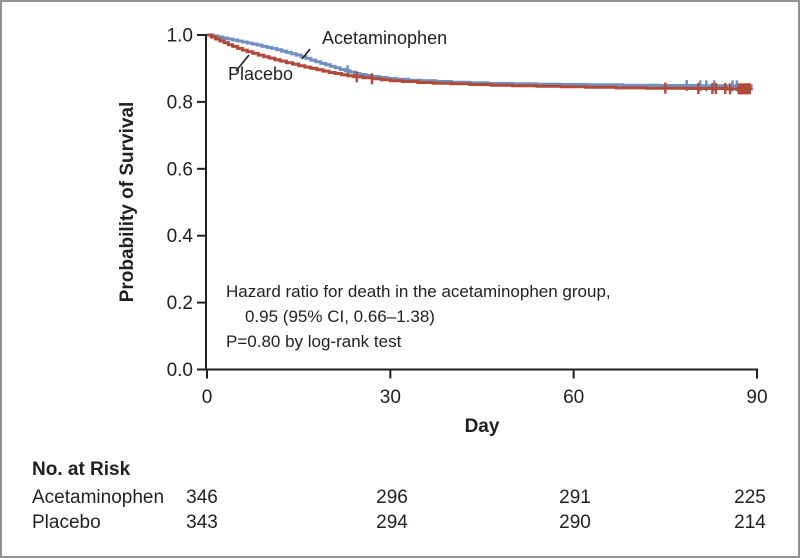  What do you see at coordinates (127, 202) in the screenshot?
I see `y-axis-title: Probability of Survival` at bounding box center [127, 202].